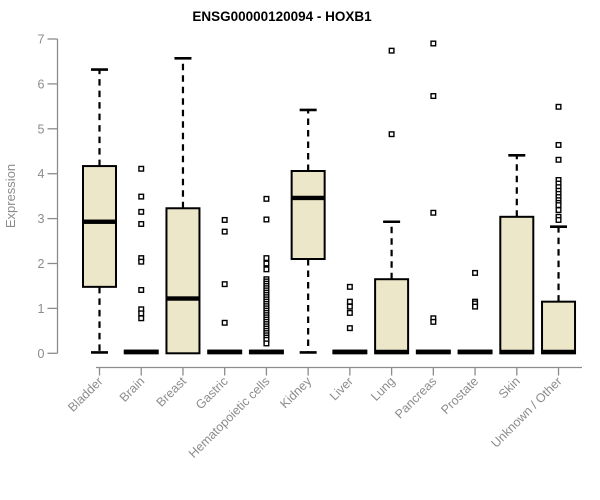  What do you see at coordinates (475, 352) in the screenshot?
I see `median-prostate` at bounding box center [475, 352].